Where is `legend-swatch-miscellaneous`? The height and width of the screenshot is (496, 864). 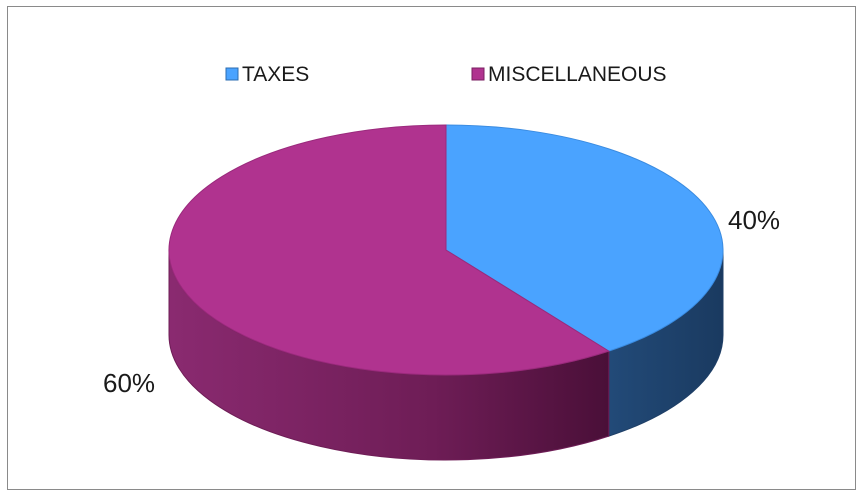 legend-swatch-miscellaneous is located at coordinates (478, 74).